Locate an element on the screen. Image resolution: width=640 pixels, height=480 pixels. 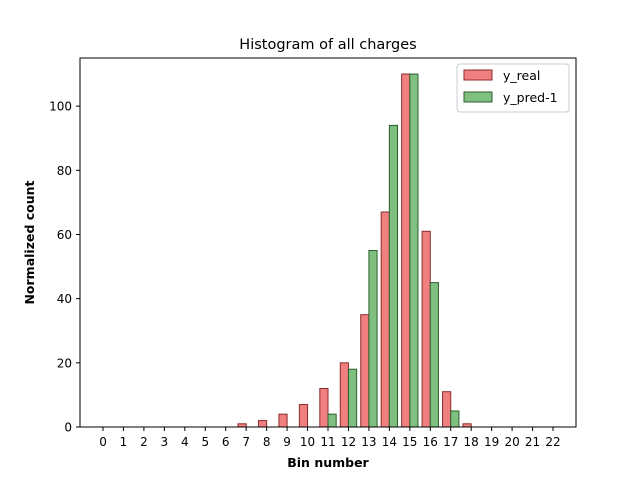
x-axis-label: Bin number is located at coordinates (328, 462).